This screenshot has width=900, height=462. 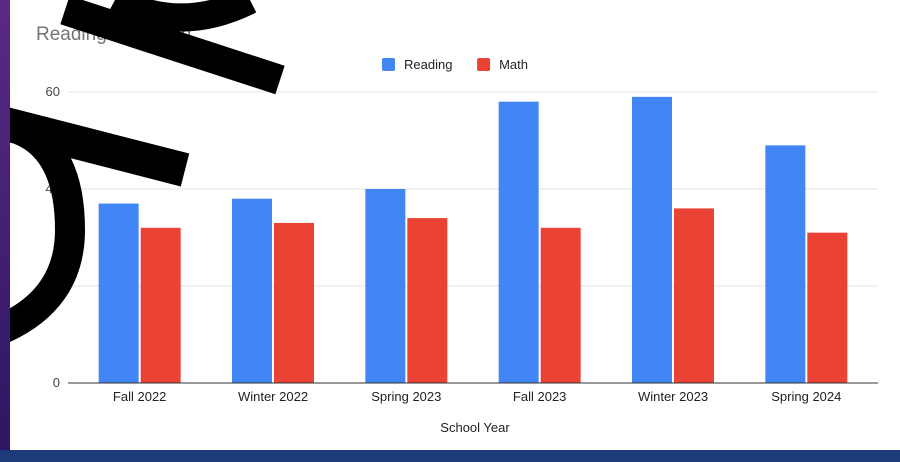 What do you see at coordinates (475, 427) in the screenshot?
I see `x-axis-title: School Year` at bounding box center [475, 427].